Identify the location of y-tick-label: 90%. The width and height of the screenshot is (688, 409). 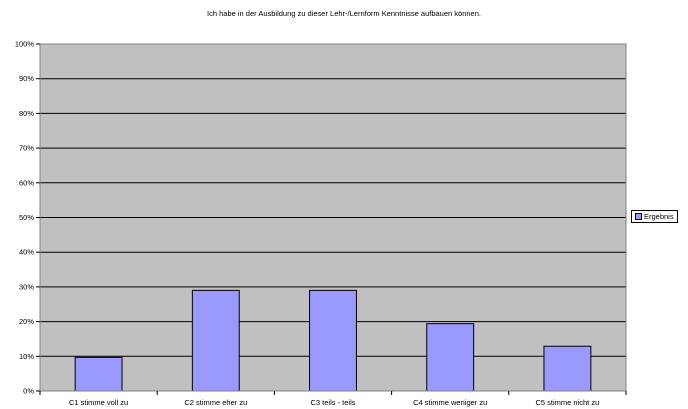
(26, 78).